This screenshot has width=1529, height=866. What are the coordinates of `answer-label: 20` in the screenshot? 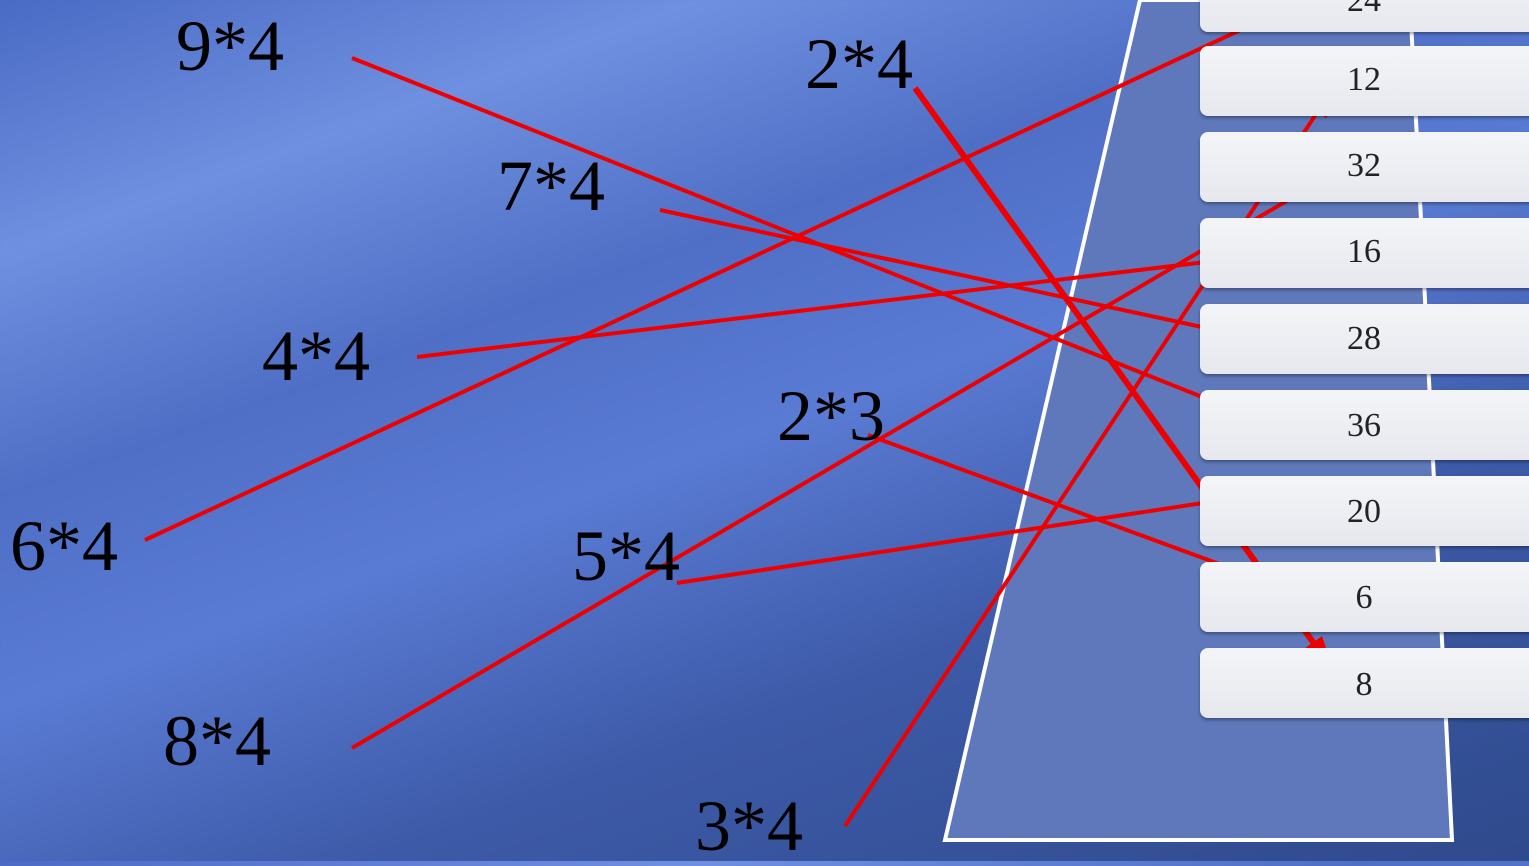 It's located at (1364, 511).